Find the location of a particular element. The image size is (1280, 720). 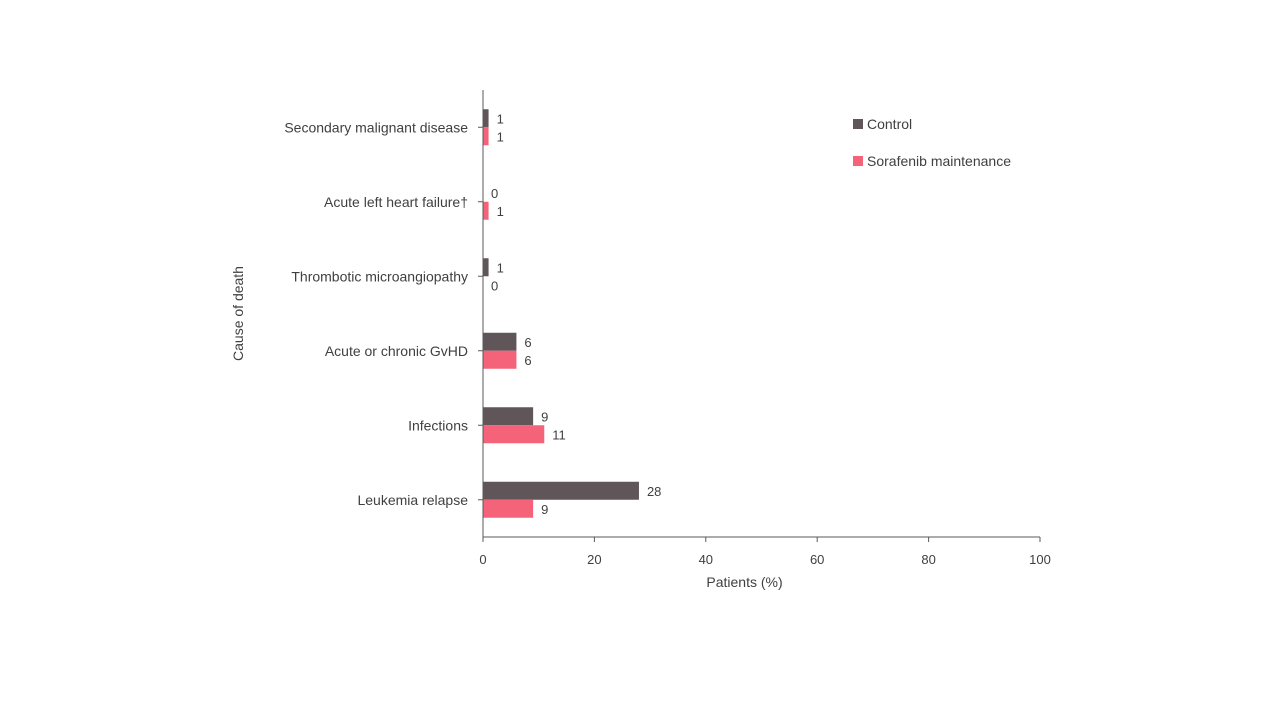

bar-control-infections is located at coordinates (508, 416).